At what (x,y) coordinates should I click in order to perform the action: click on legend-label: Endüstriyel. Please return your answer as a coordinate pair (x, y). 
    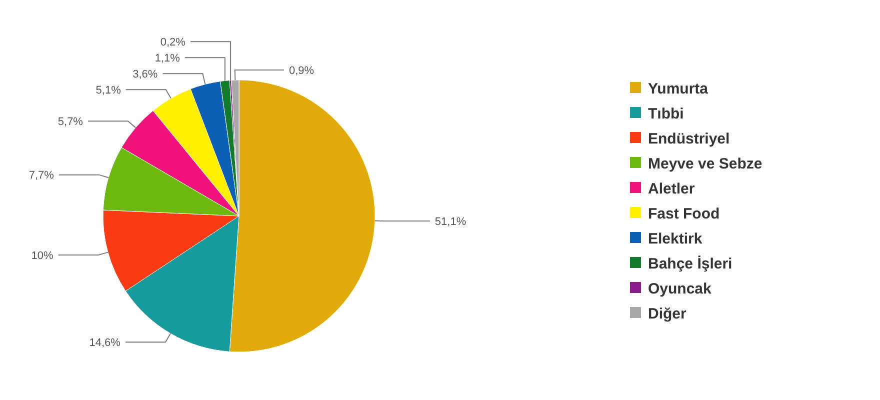
    Looking at the image, I should click on (689, 139).